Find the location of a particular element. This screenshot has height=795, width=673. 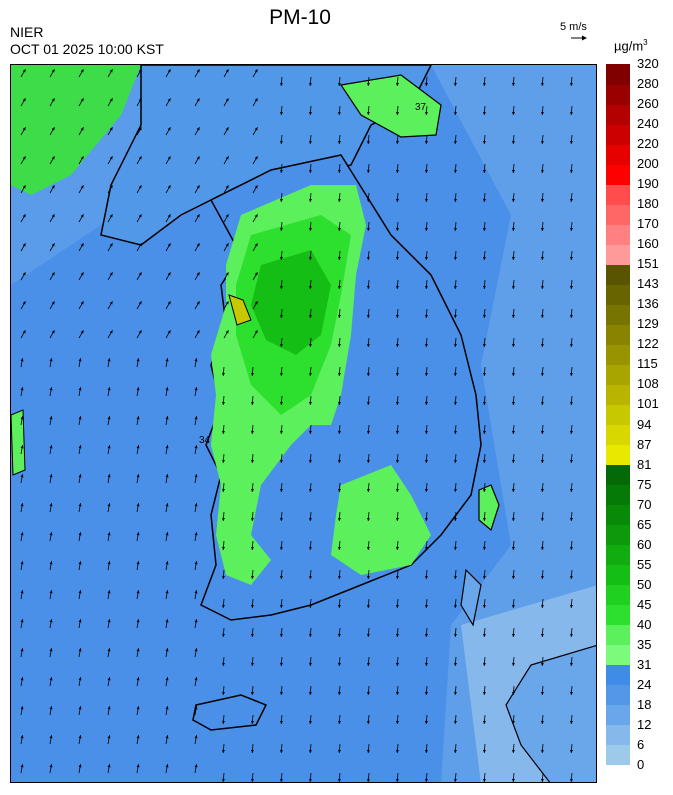

kyushu-land is located at coordinates (550, 713).